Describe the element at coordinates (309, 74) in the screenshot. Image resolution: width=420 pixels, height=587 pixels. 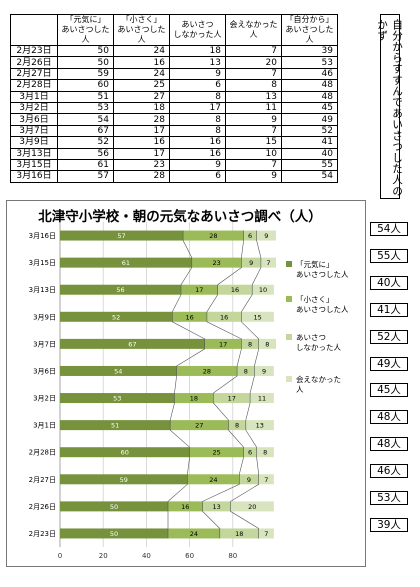
I see `table-value-cell: 46` at that location.